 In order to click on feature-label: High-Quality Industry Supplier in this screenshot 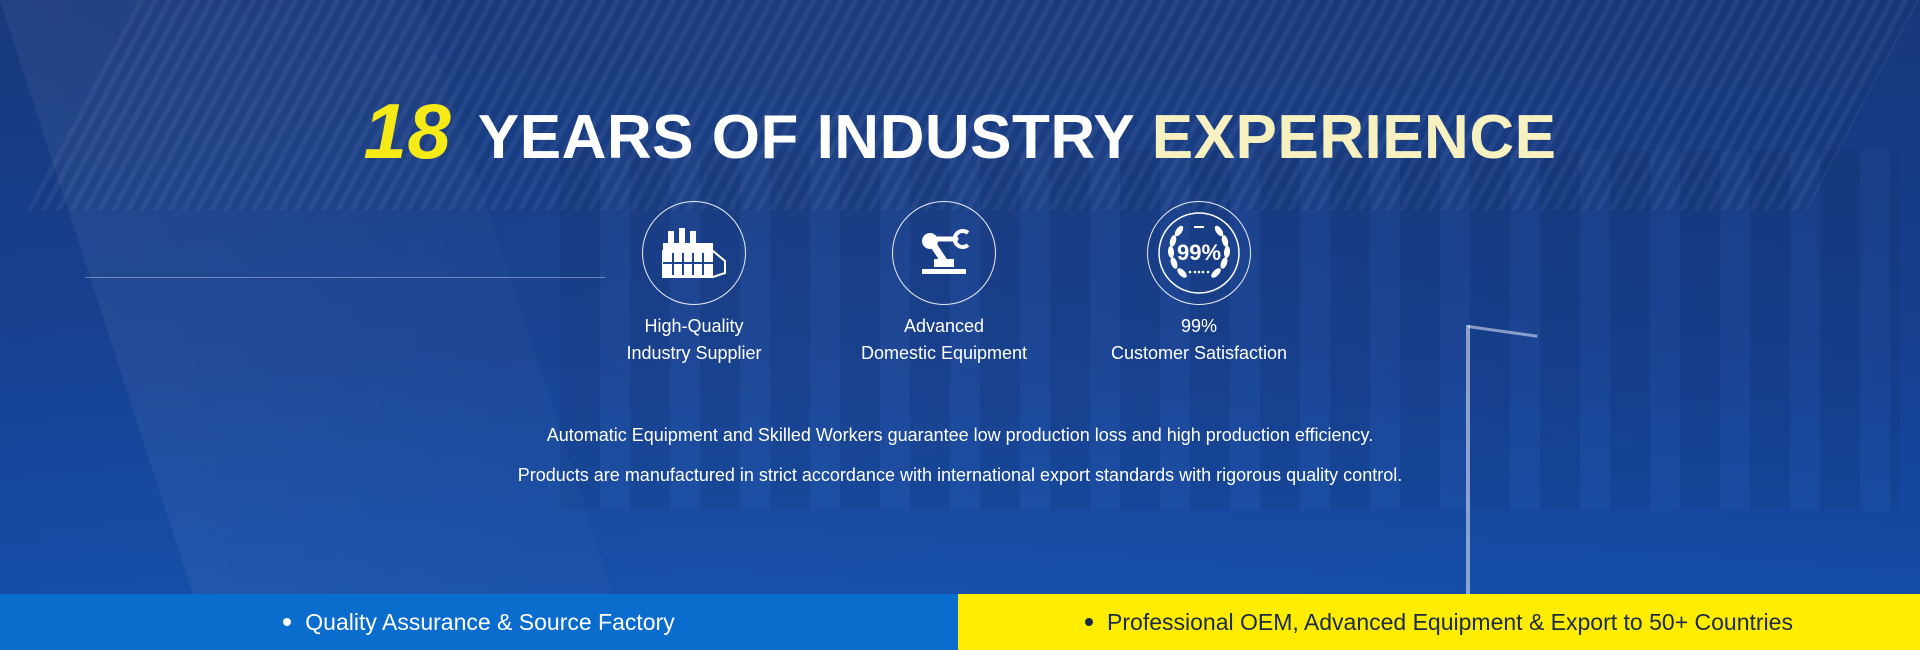, I will do `click(694, 340)`.